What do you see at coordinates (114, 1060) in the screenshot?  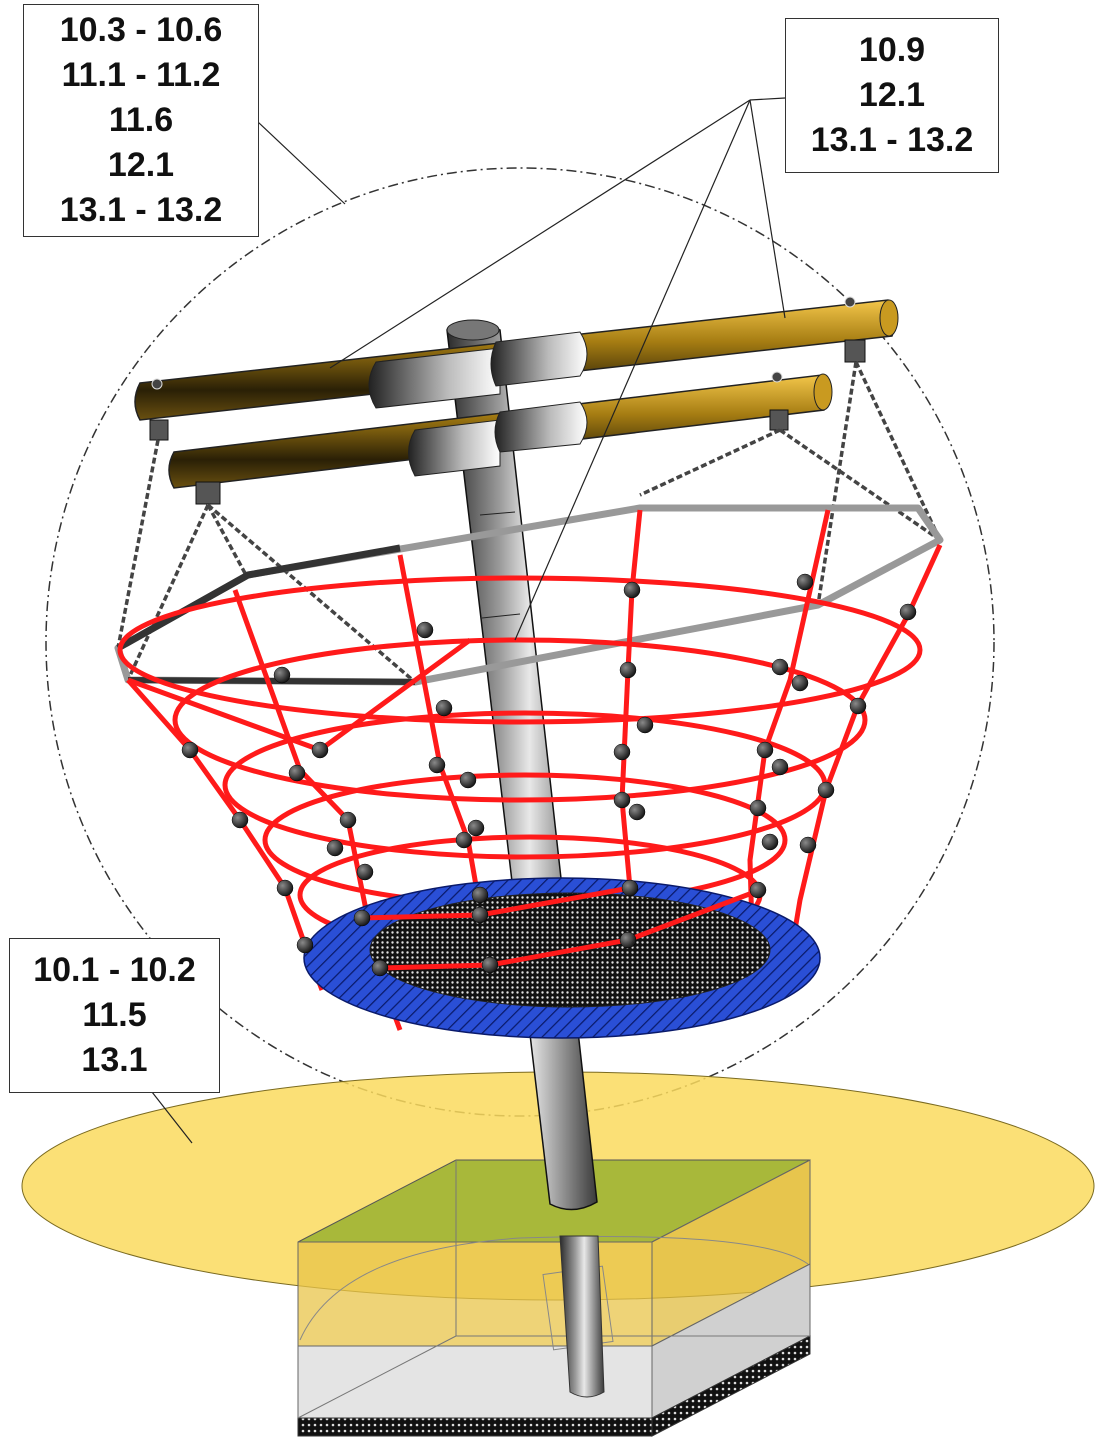 I see `callout-line: 13.1` at bounding box center [114, 1060].